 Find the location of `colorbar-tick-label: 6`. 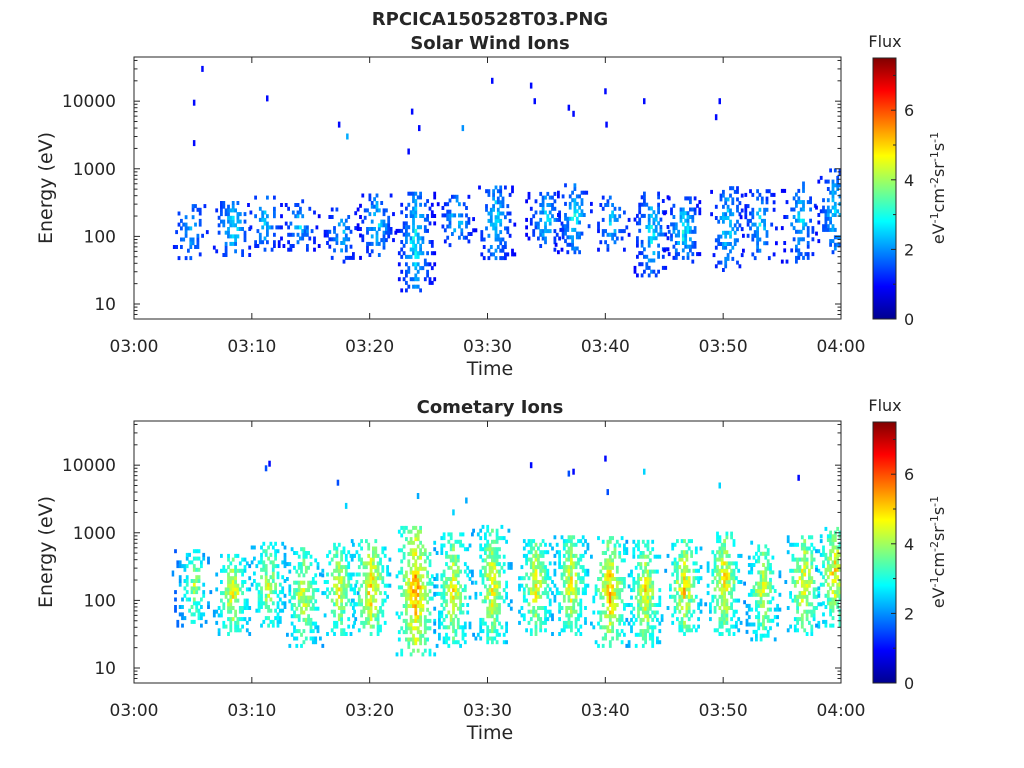

colorbar-tick-label: 6 is located at coordinates (909, 110).